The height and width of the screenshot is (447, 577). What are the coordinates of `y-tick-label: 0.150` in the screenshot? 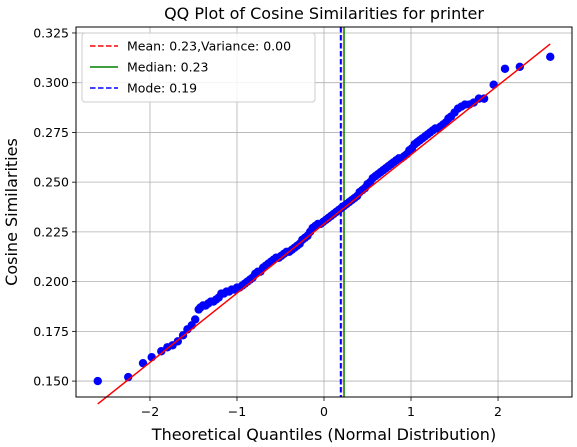 It's located at (51, 381).